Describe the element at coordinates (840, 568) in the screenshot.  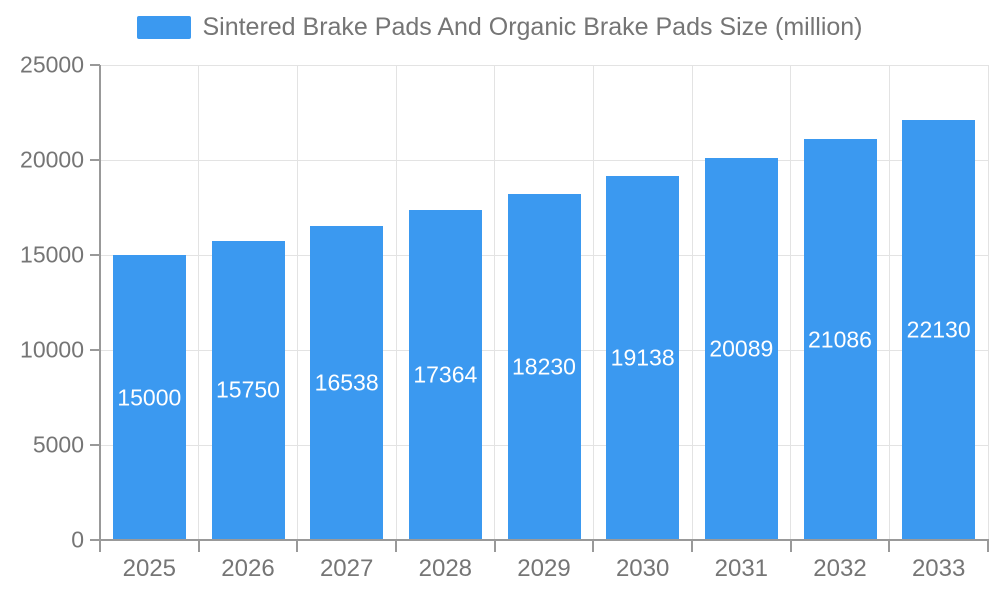
I see `x-axis-label: 2032` at that location.